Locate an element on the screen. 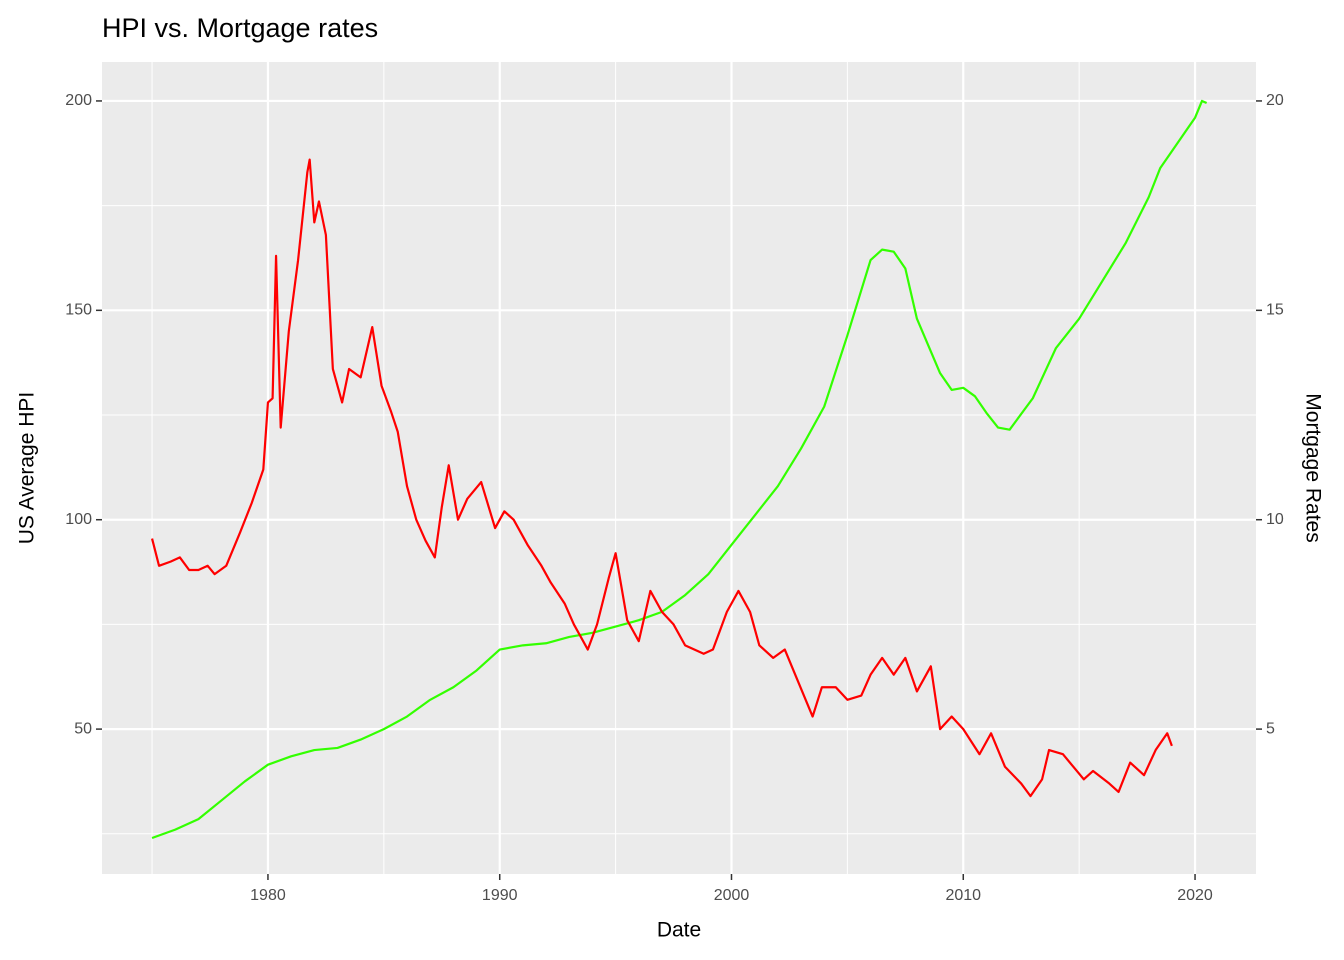  y-axis-title: US Average HPI is located at coordinates (27, 468).